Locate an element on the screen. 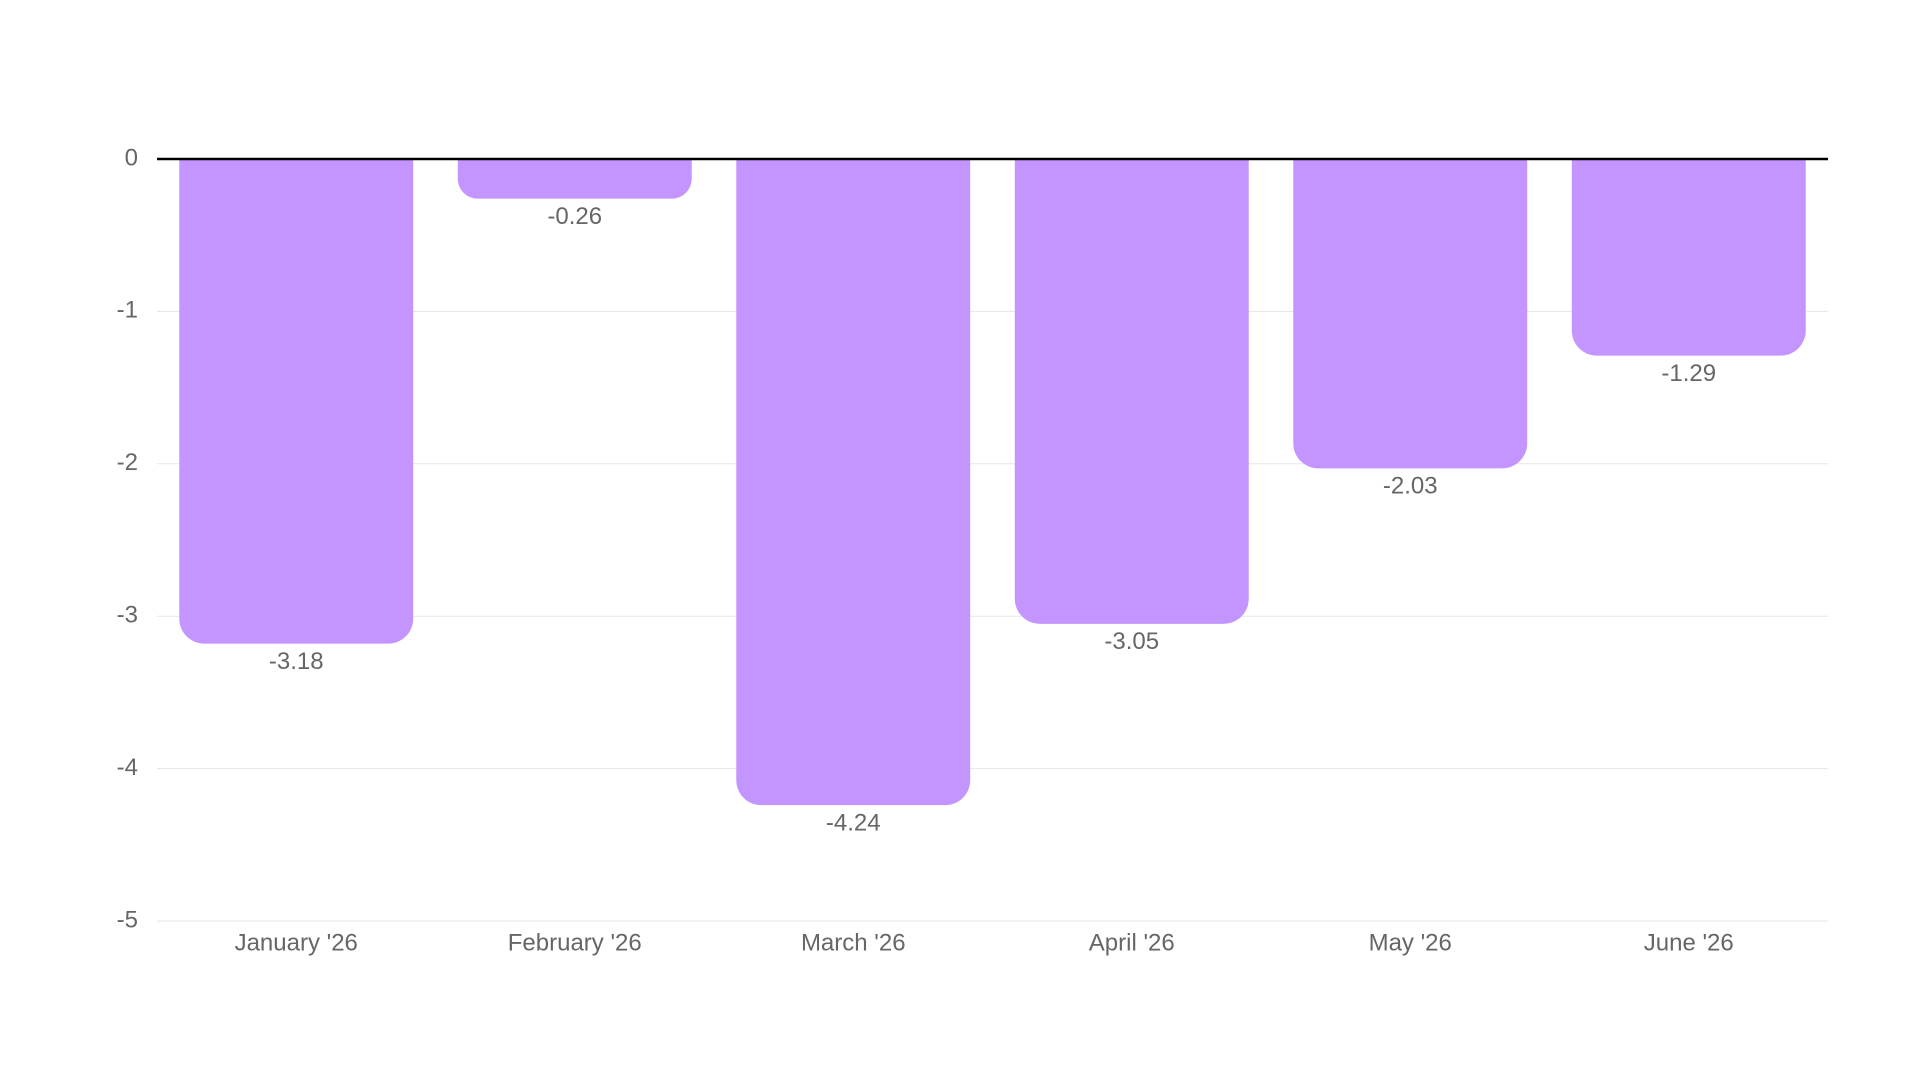 The height and width of the screenshot is (1080, 1920). value-label: -4.24 is located at coordinates (853, 823).